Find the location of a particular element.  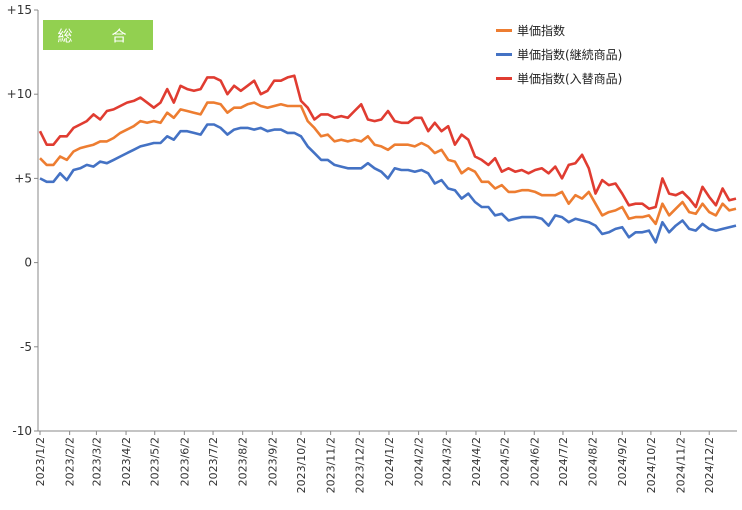

legend-label-unit-price-index: 単価指数 is located at coordinates (541, 30).